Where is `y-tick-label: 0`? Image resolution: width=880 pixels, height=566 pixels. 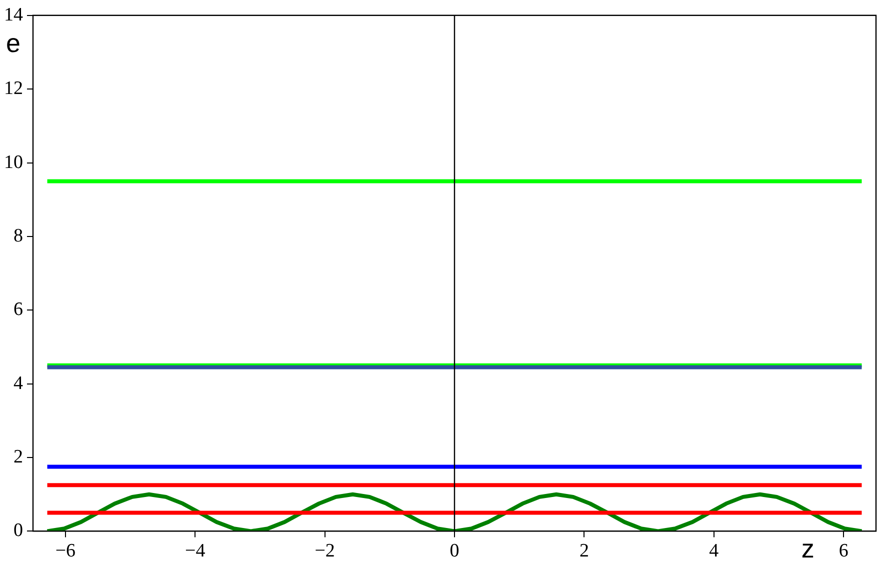
y-tick-label: 0 is located at coordinates (18, 531).